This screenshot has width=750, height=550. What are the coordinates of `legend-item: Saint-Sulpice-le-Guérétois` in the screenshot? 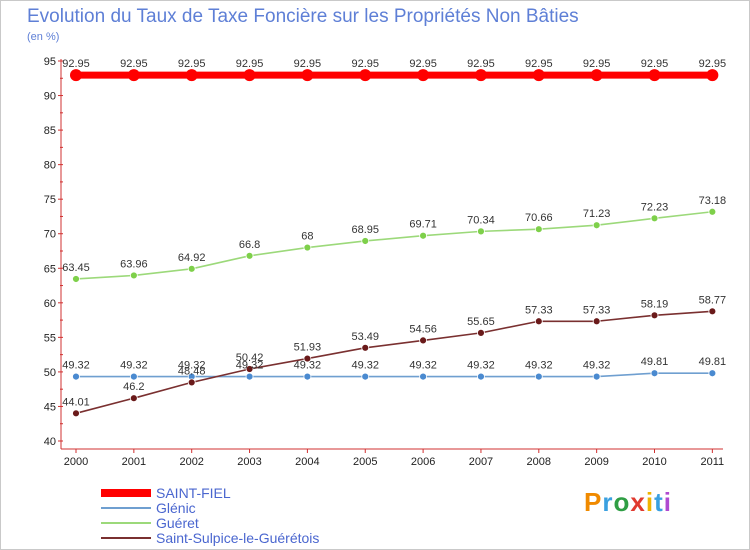 It's located at (210, 537).